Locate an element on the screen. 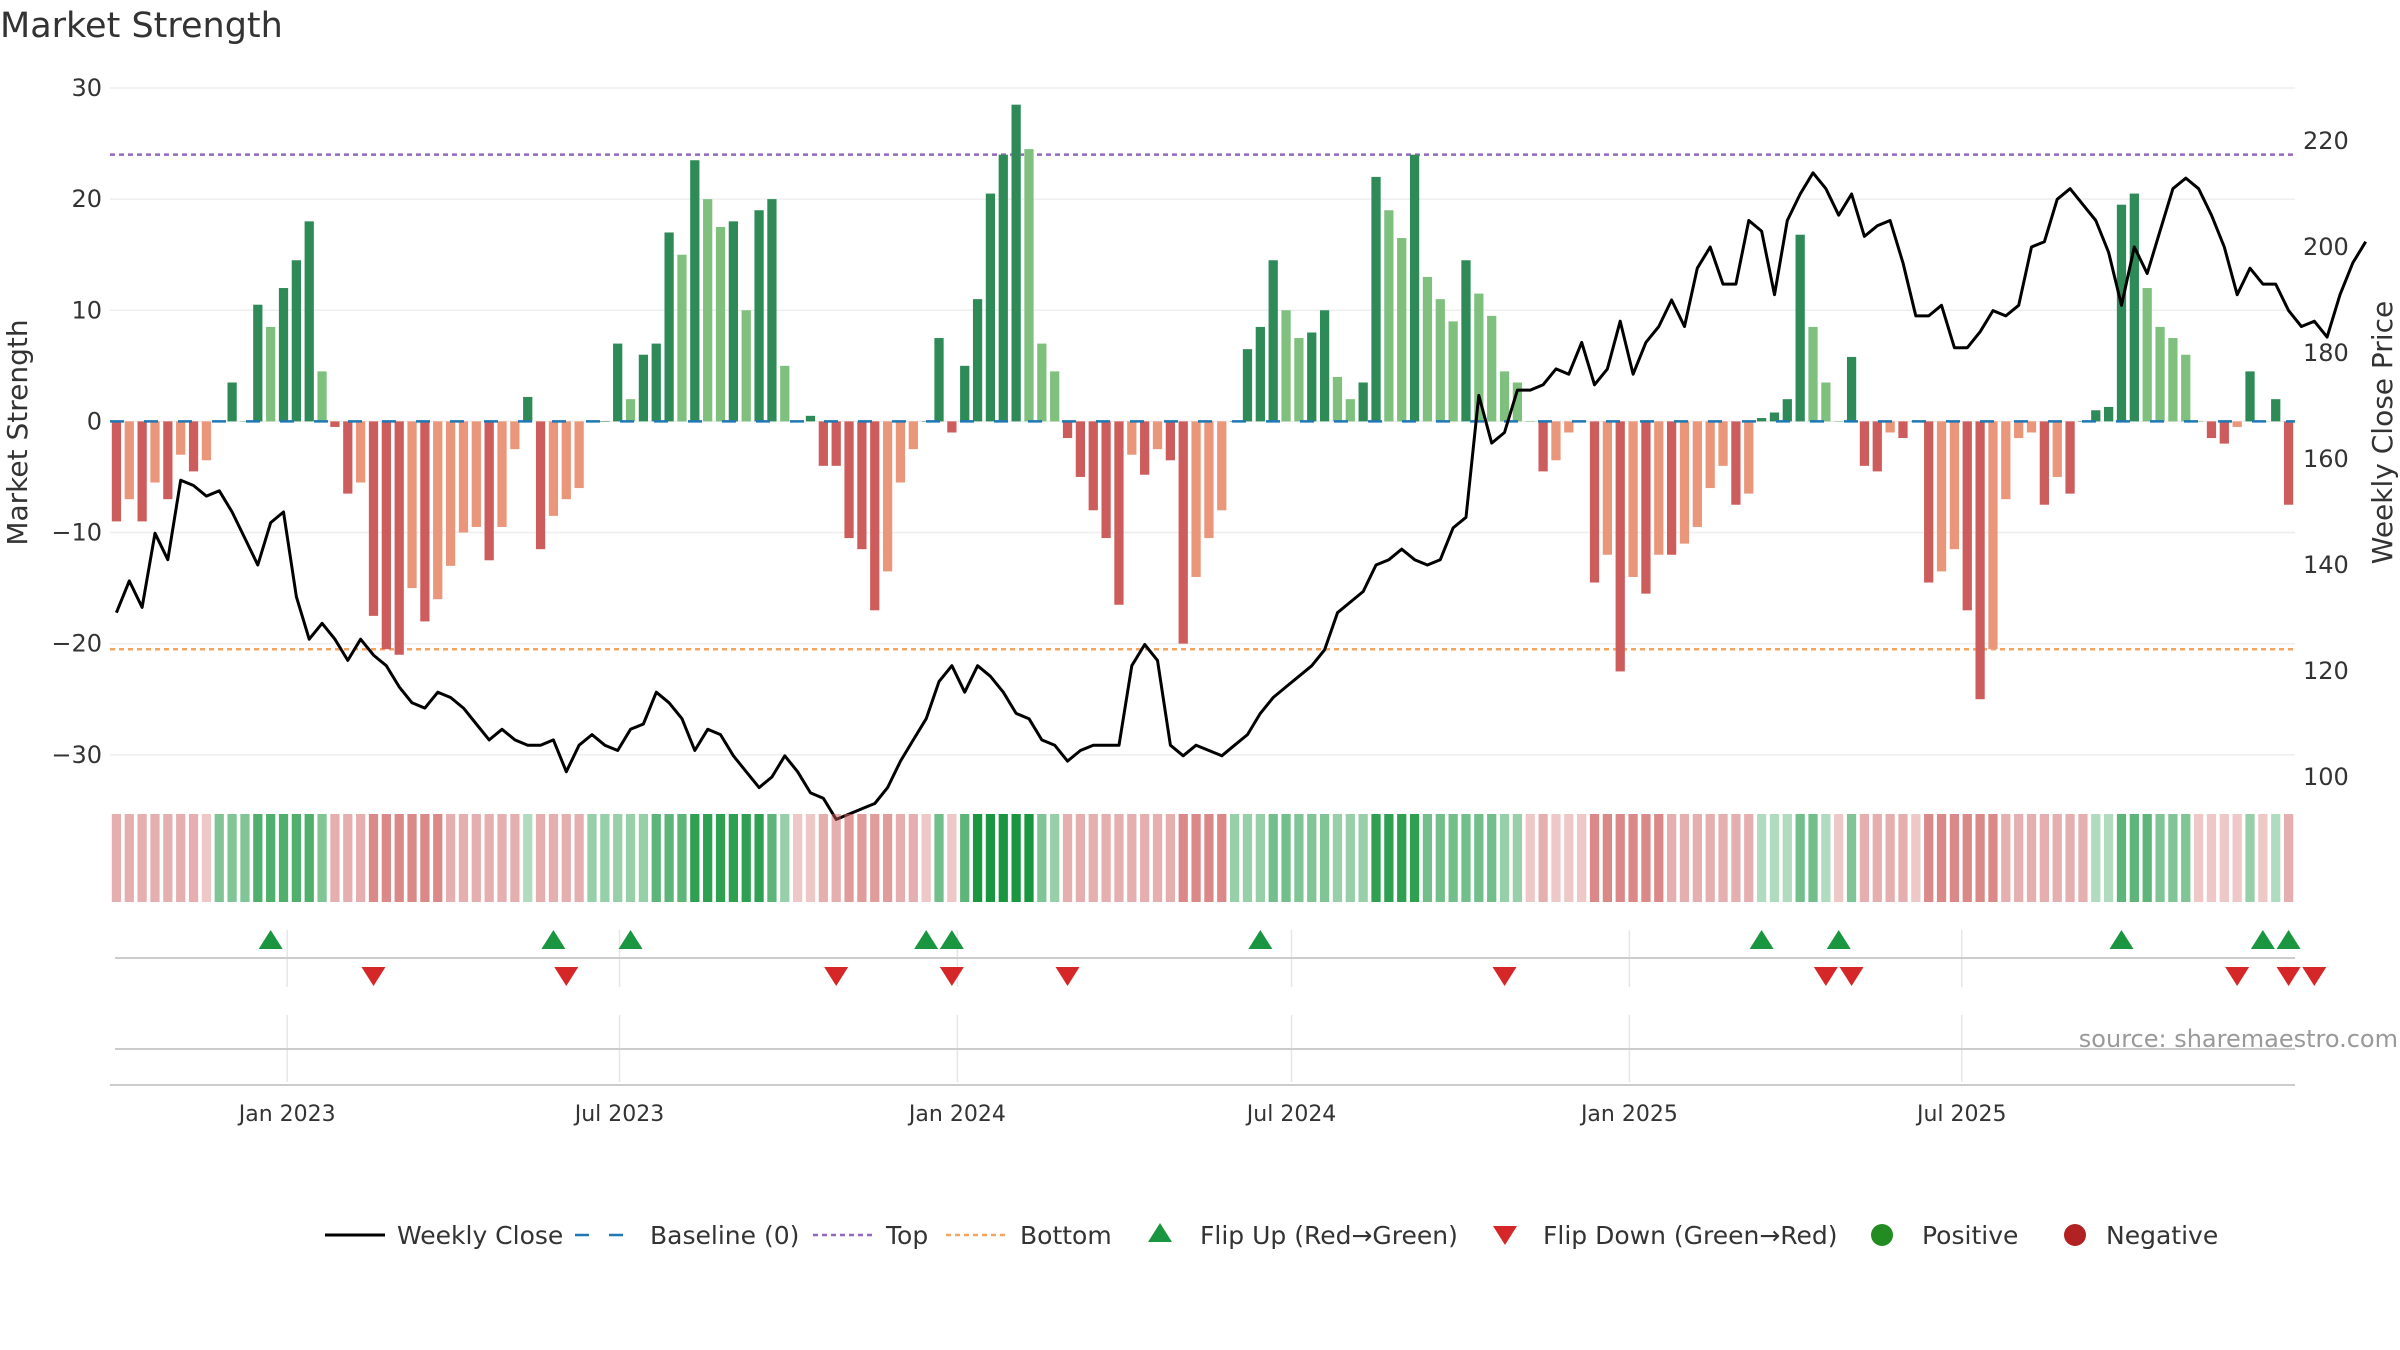 The width and height of the screenshot is (2400, 1350). x-axis-tick-label: Jul 2025 is located at coordinates (1961, 1114).